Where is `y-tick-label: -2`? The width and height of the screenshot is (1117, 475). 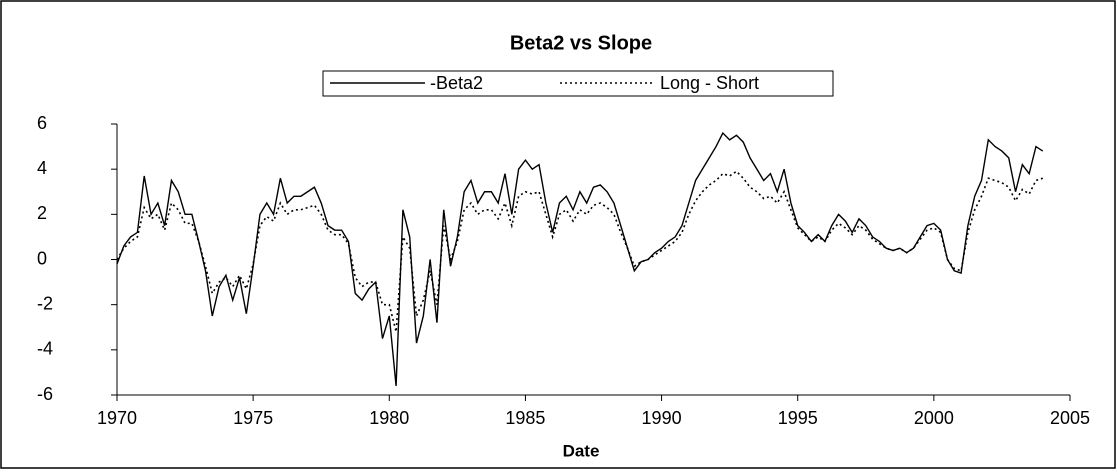 y-tick-label: -2 is located at coordinates (45, 303).